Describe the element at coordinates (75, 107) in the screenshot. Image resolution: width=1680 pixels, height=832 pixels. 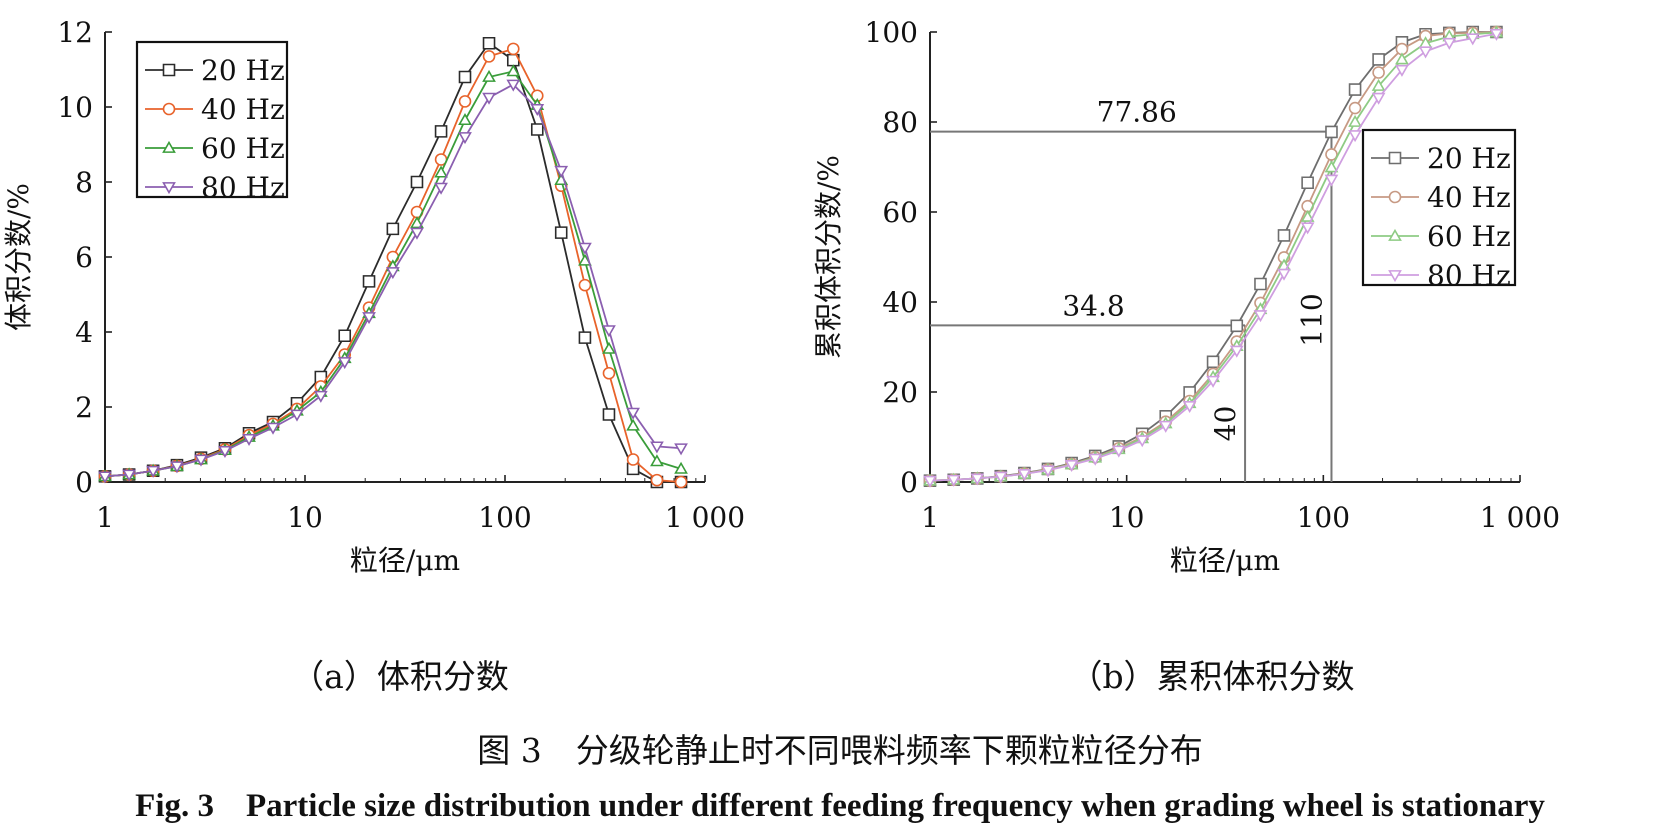
I see `y-tick-label: 10` at that location.